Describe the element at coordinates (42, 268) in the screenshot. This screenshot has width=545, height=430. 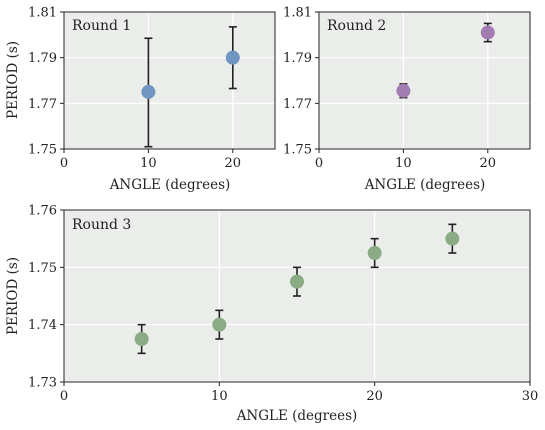
I see `y-tick-label-round-3: 1.75` at that location.